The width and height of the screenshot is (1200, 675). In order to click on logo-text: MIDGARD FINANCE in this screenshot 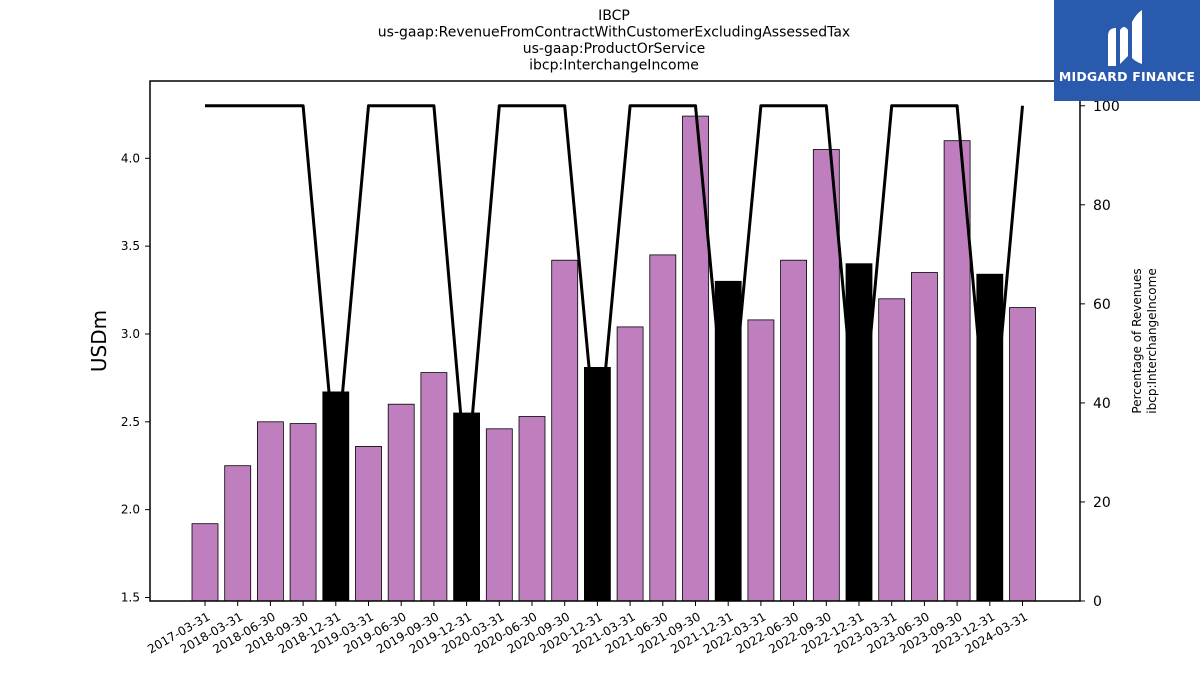, I will do `click(1127, 76)`.